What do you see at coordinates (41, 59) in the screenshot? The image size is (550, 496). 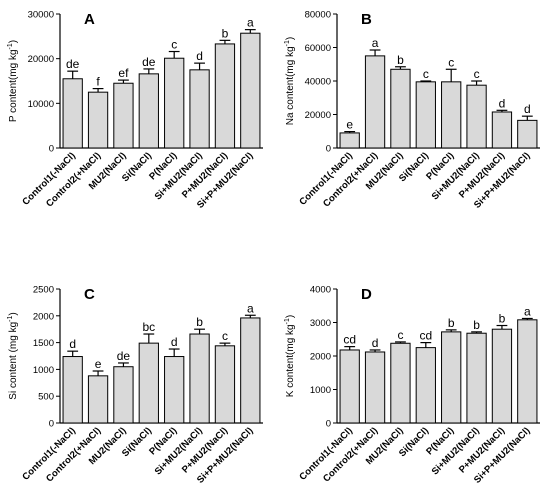 I see `chart-a-y-tick-label: 20000` at bounding box center [41, 59].